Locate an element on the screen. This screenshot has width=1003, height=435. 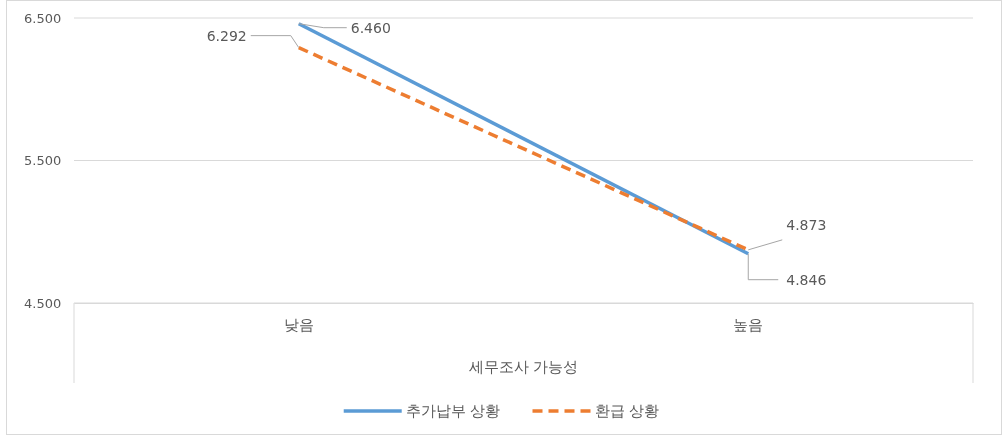
legend-label: 환급 상황 is located at coordinates (627, 411).